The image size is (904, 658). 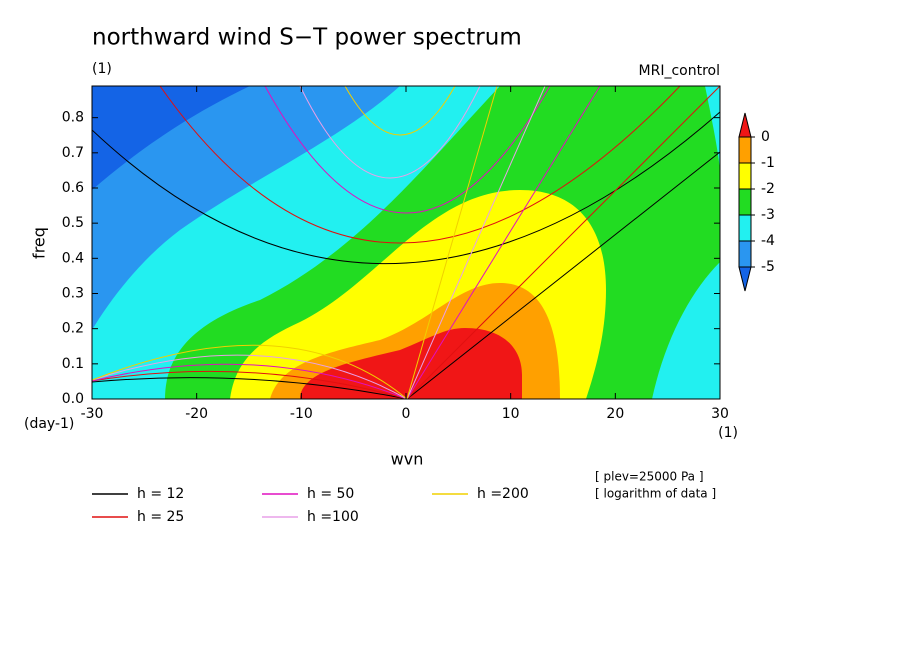 What do you see at coordinates (720, 414) in the screenshot?
I see `x-tick-label: 30` at bounding box center [720, 414].